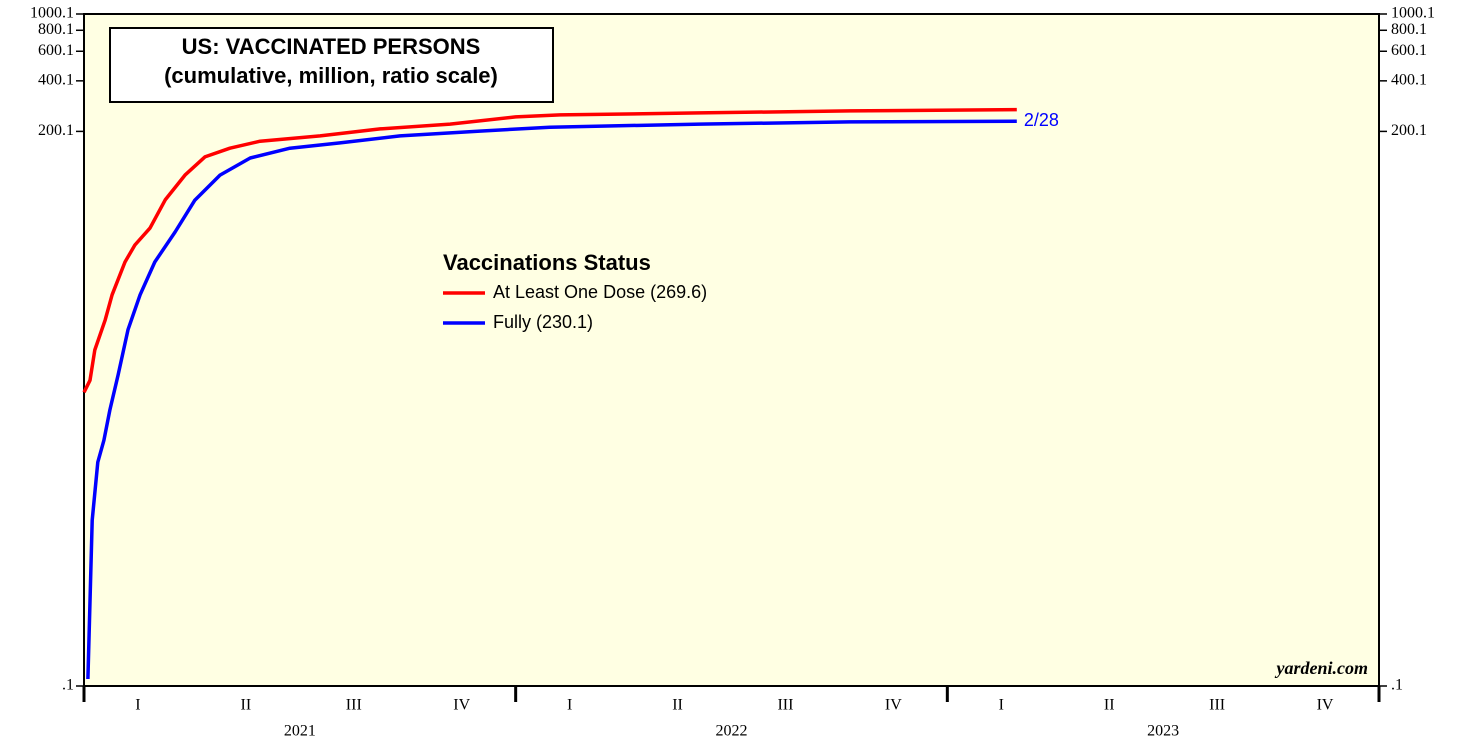 This screenshot has width=1478, height=742. Describe the element at coordinates (1041, 120) in the screenshot. I see `annotation: 2/28` at that location.